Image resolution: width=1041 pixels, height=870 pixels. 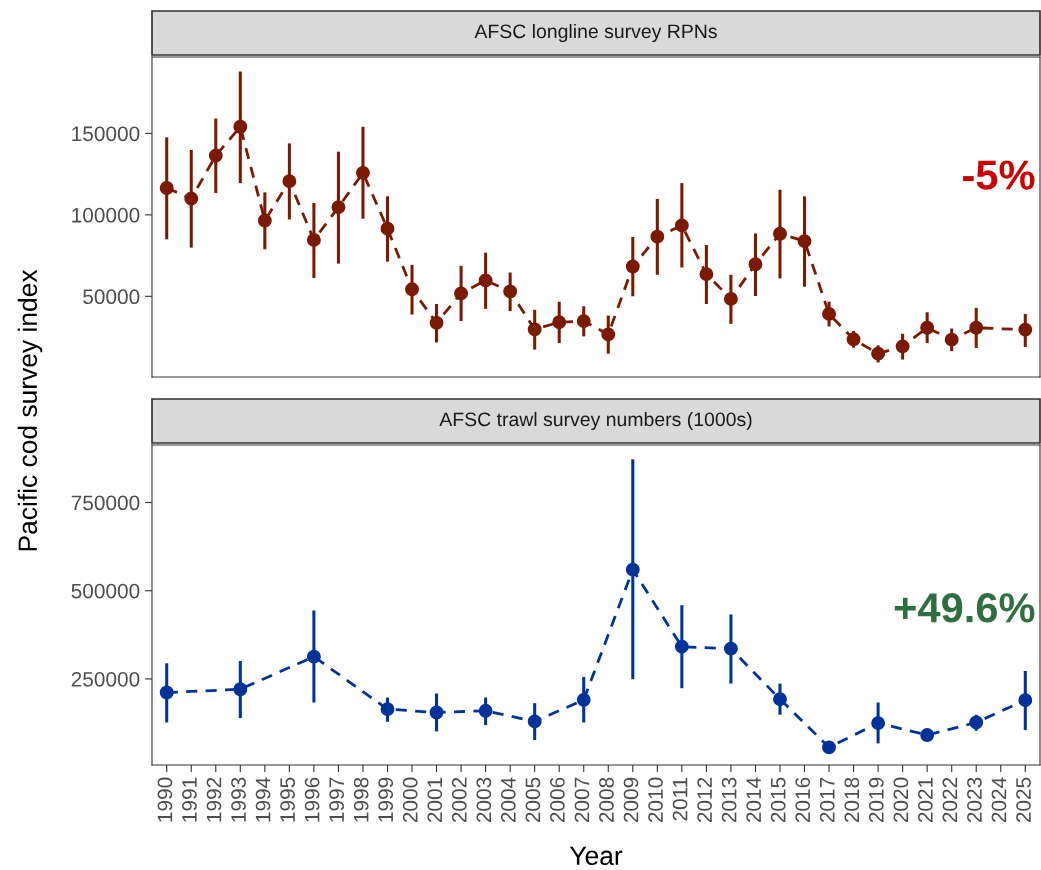 I want to click on x-tick-label: 2021, so click(x=925, y=800).